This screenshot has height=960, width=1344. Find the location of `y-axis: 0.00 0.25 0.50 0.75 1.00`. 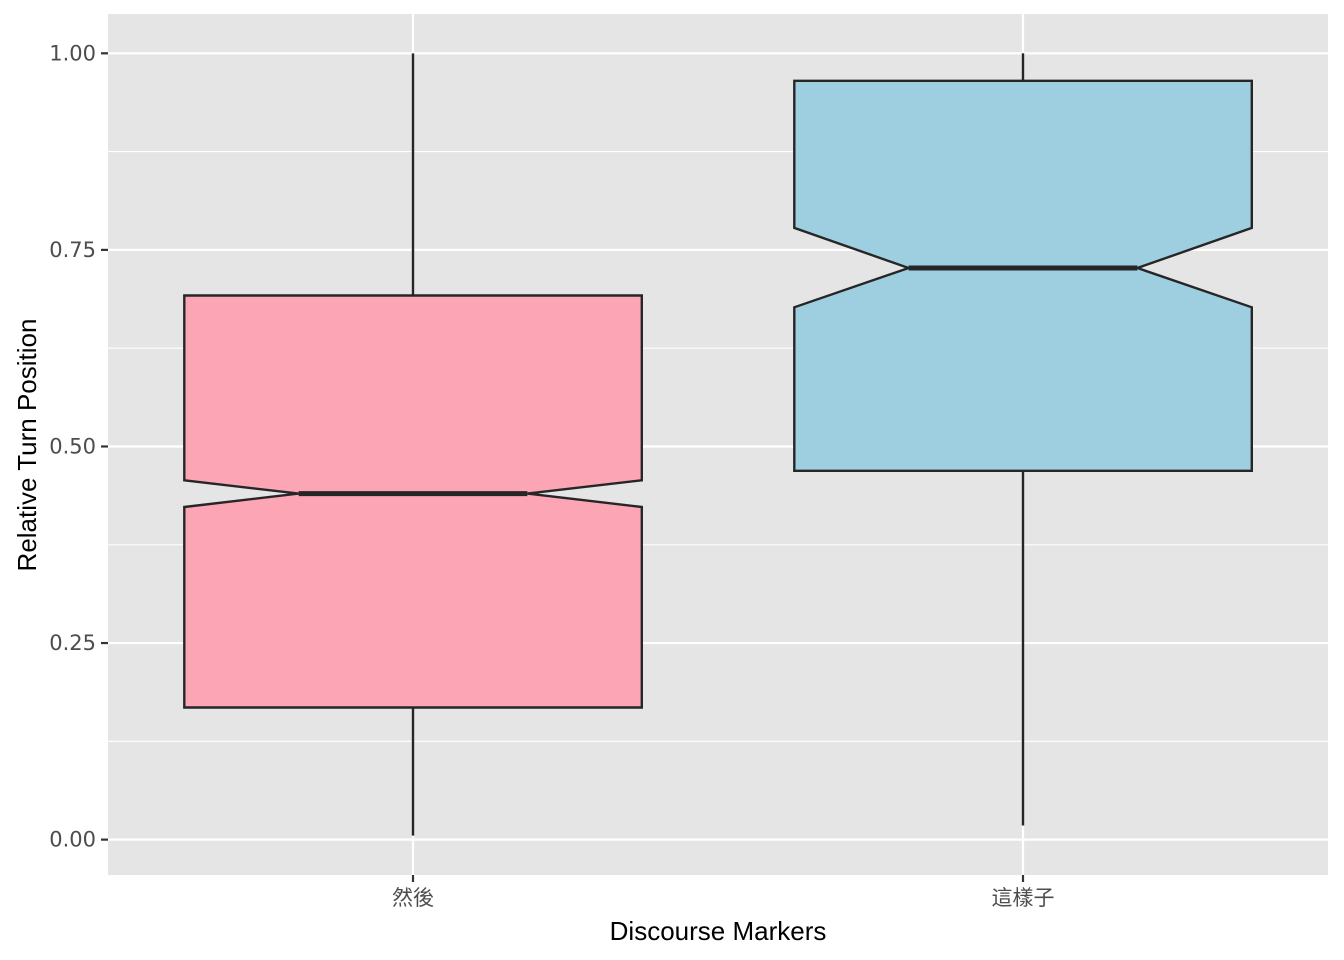

y-axis: 0.00 0.25 0.50 0.75 1.00 is located at coordinates (78, 446).